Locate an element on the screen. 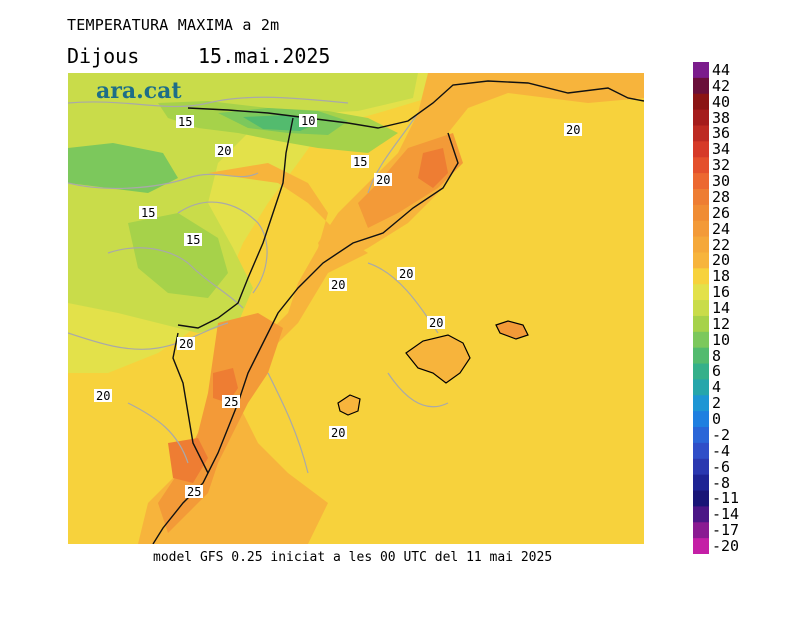  menorca-island is located at coordinates (512, 330).